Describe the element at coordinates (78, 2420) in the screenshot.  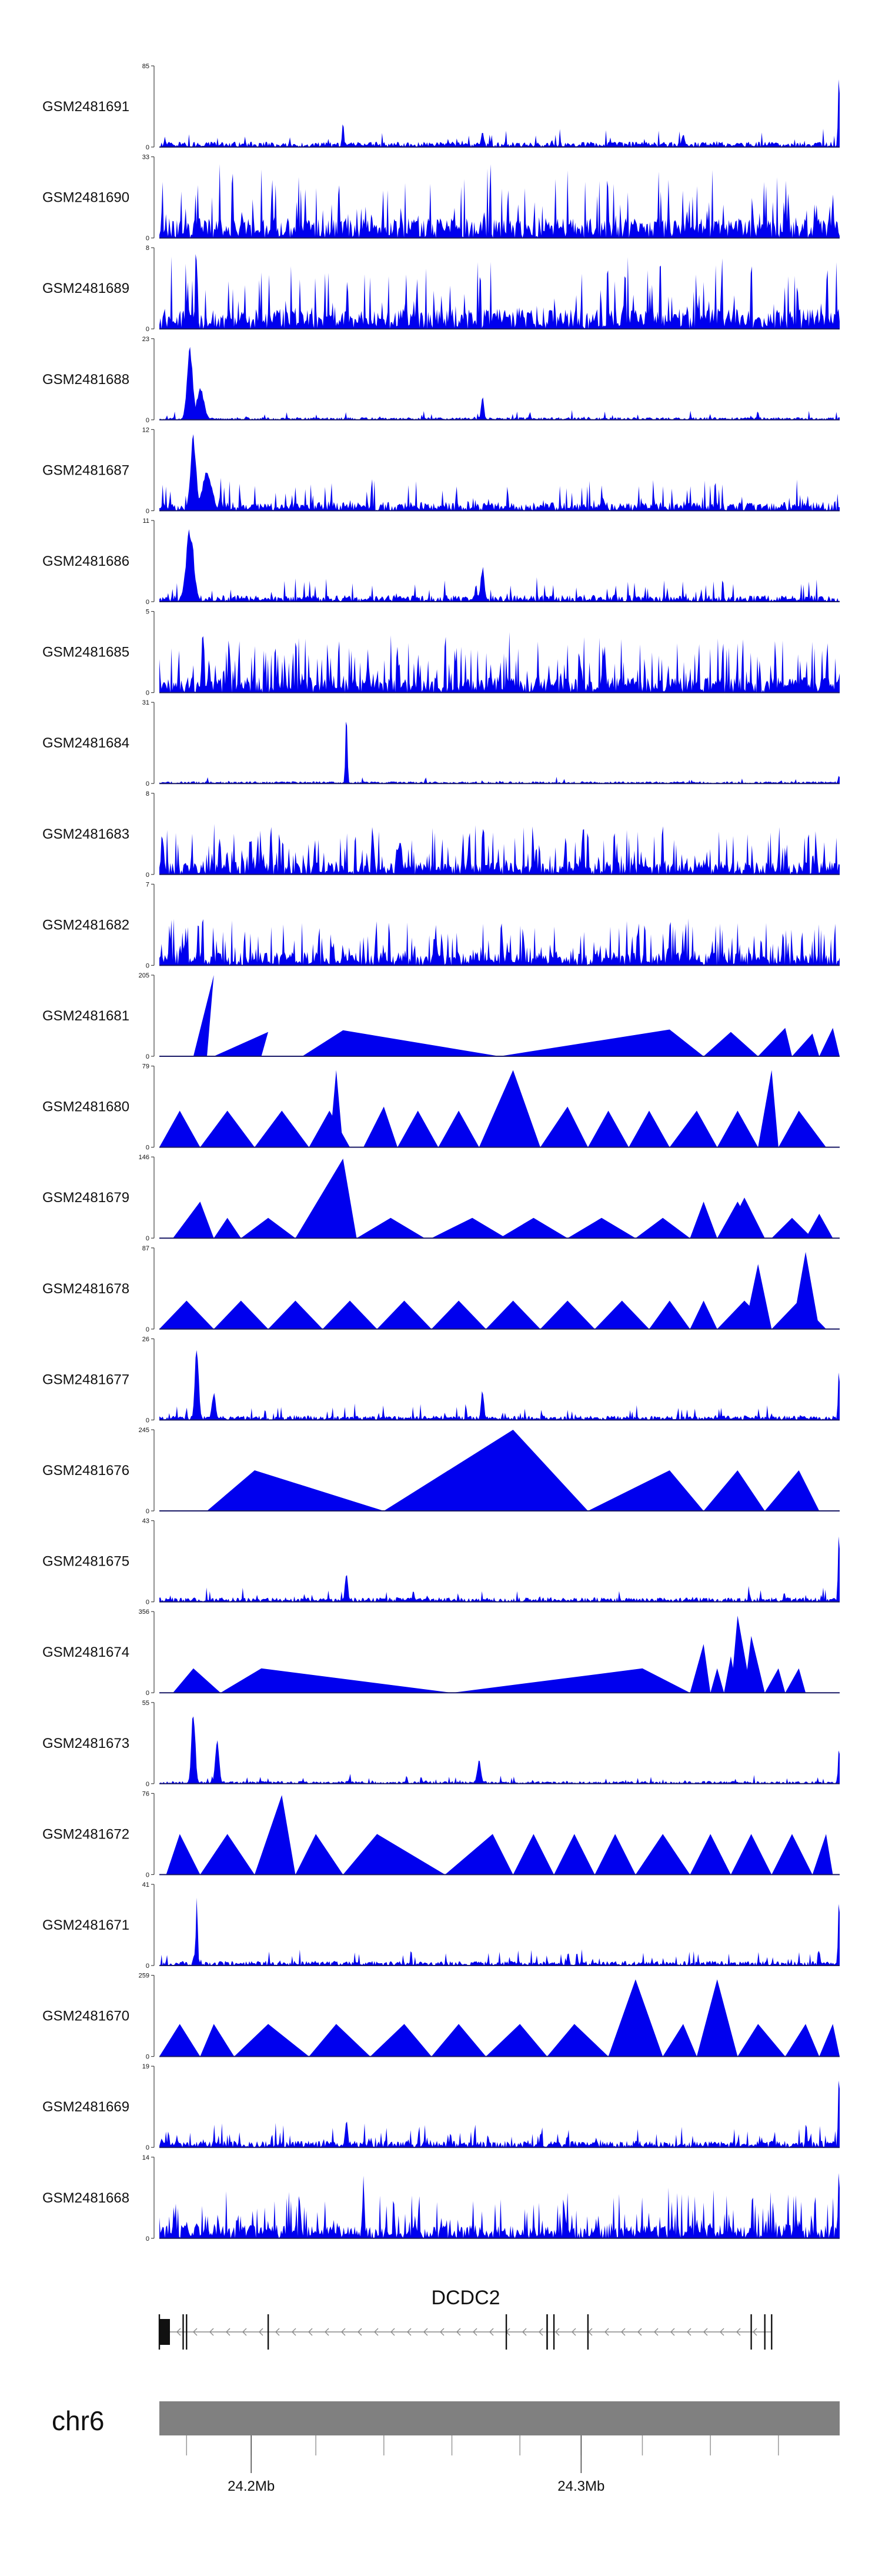
I see `chromosome-name: chr6` at that location.